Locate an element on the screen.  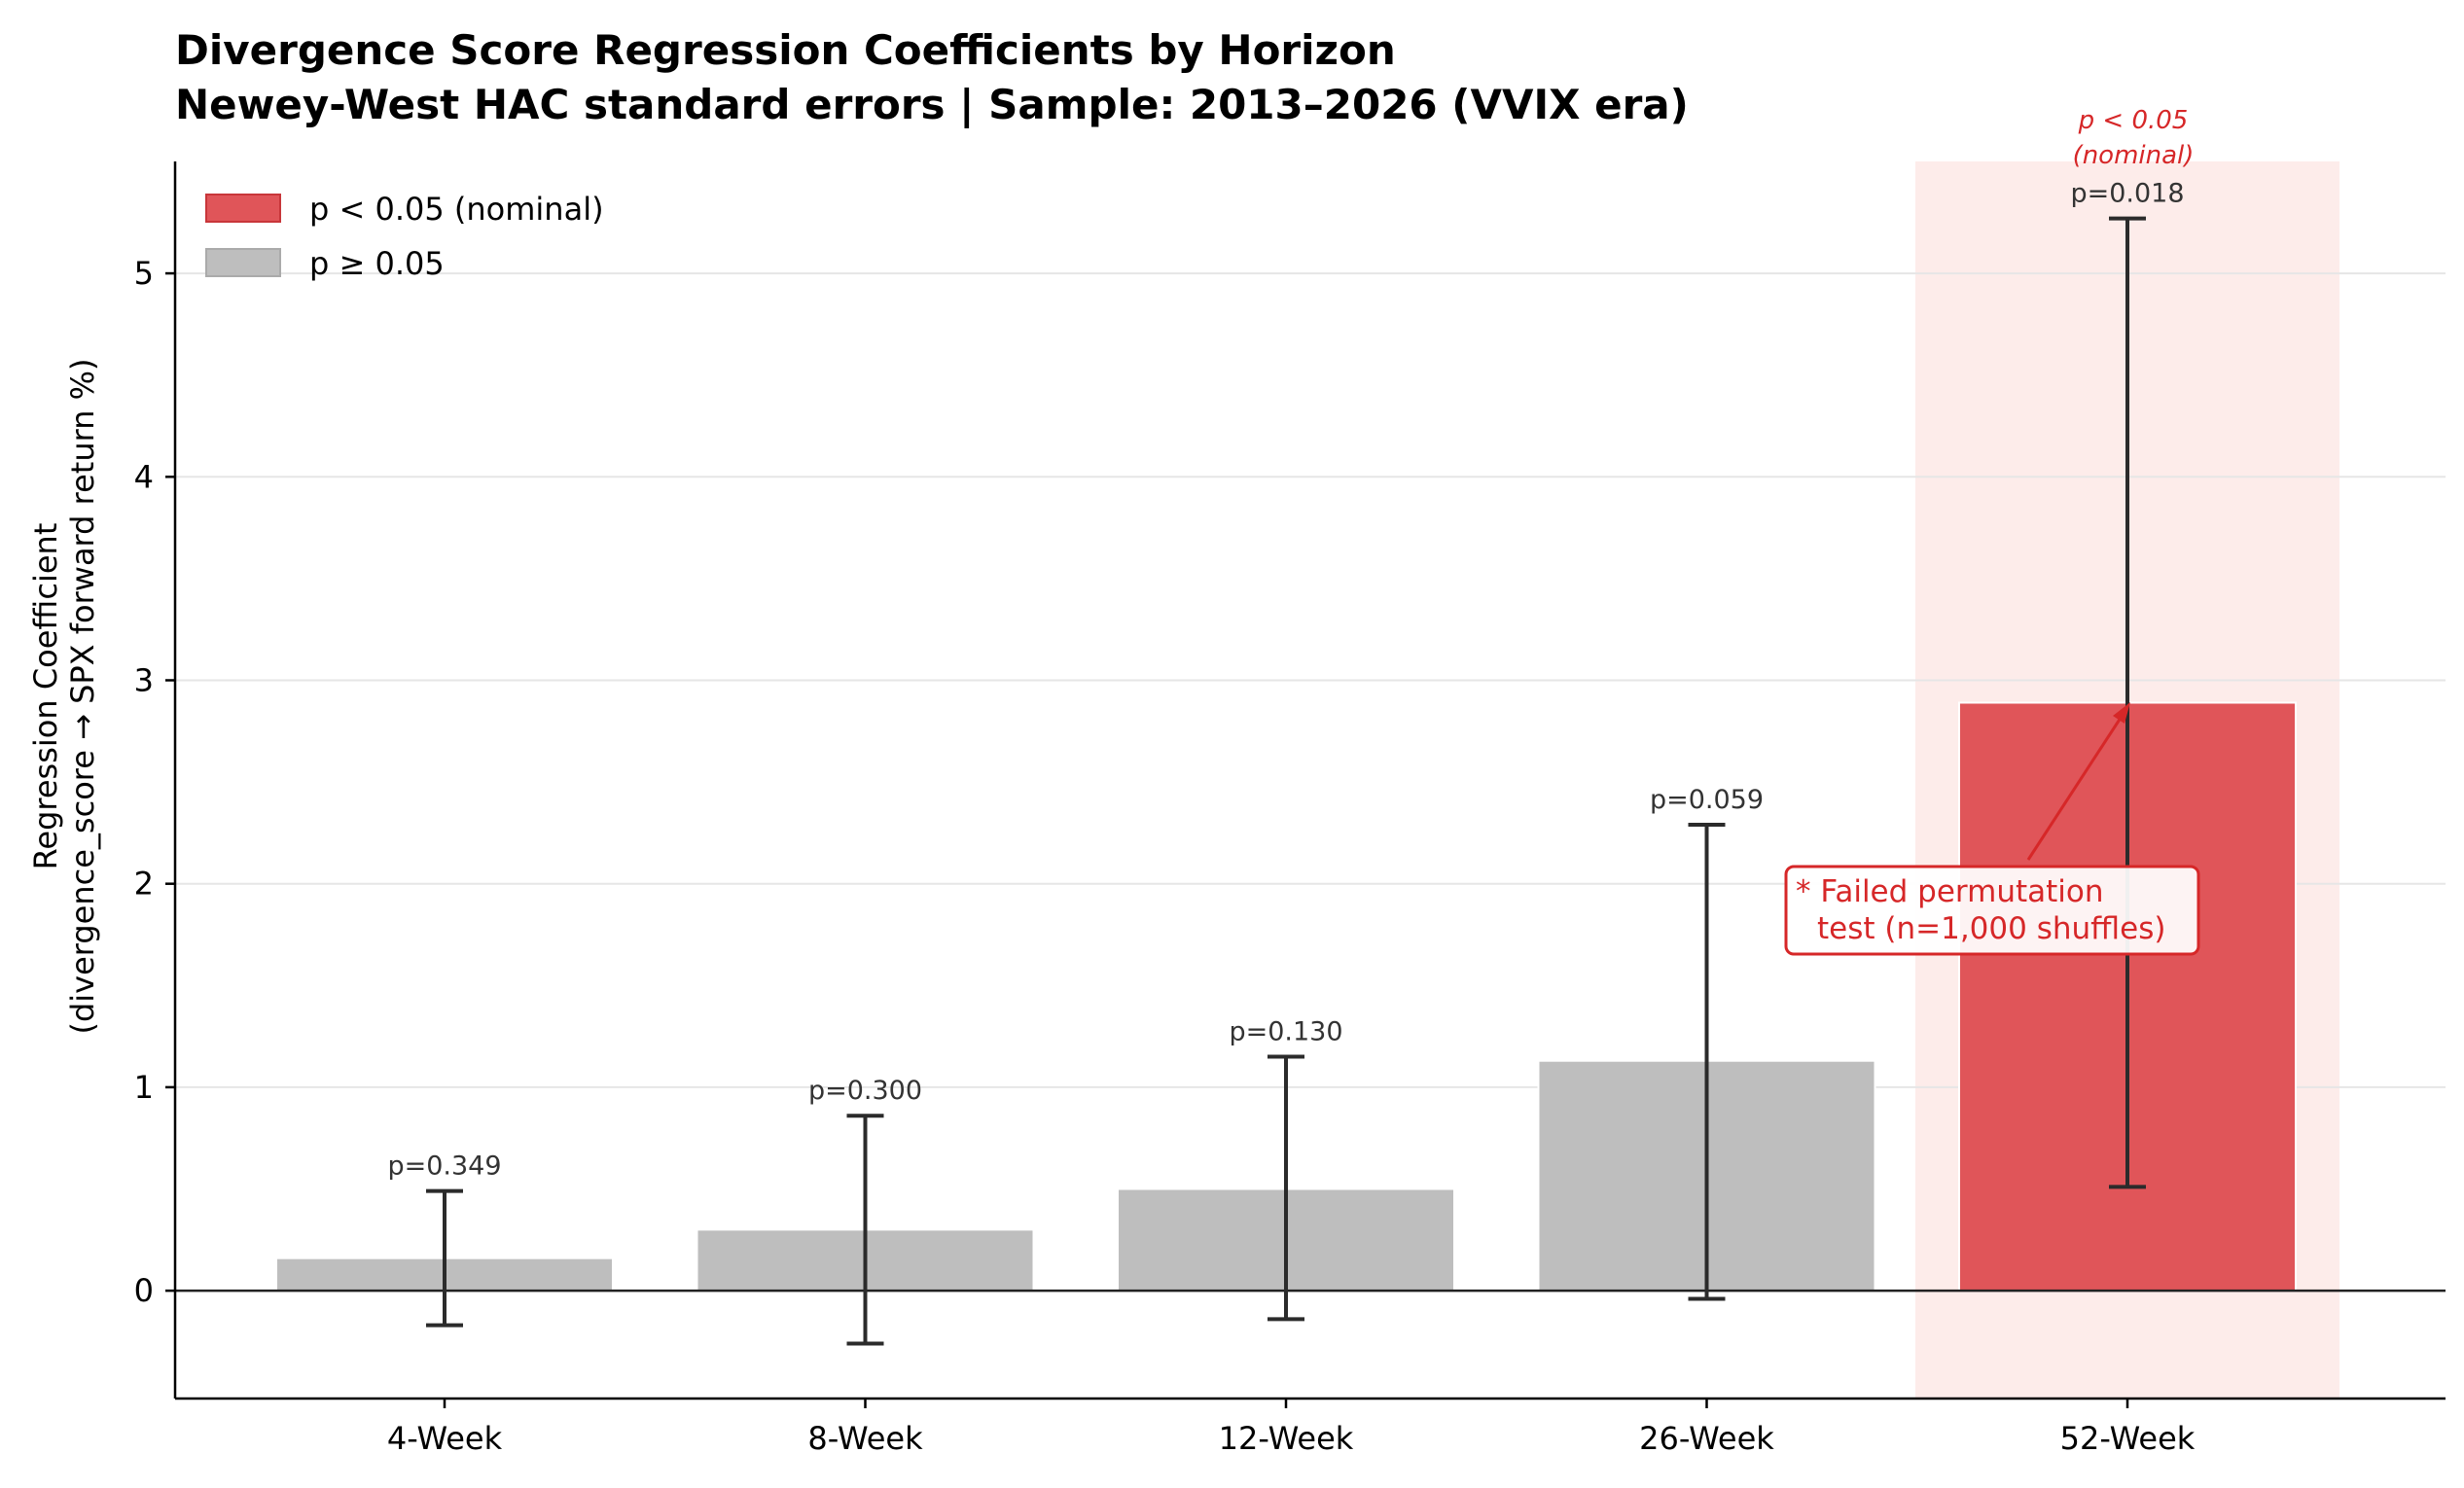
p-value-label: p=0.130 is located at coordinates (1285, 1032).